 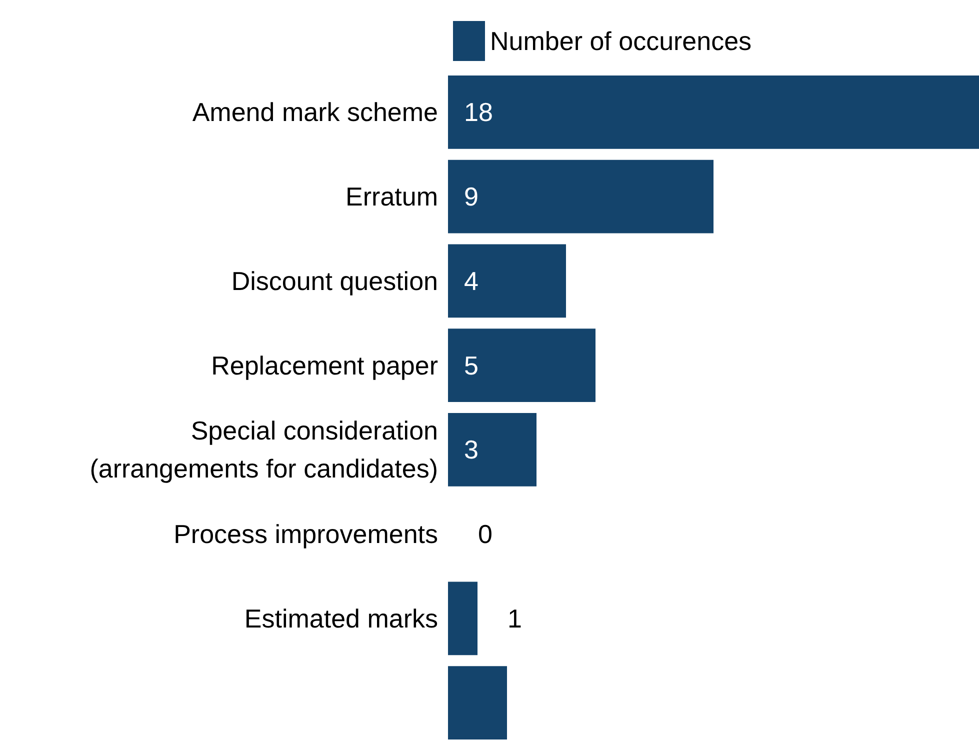 I want to click on data-label: 9, so click(x=471, y=197).